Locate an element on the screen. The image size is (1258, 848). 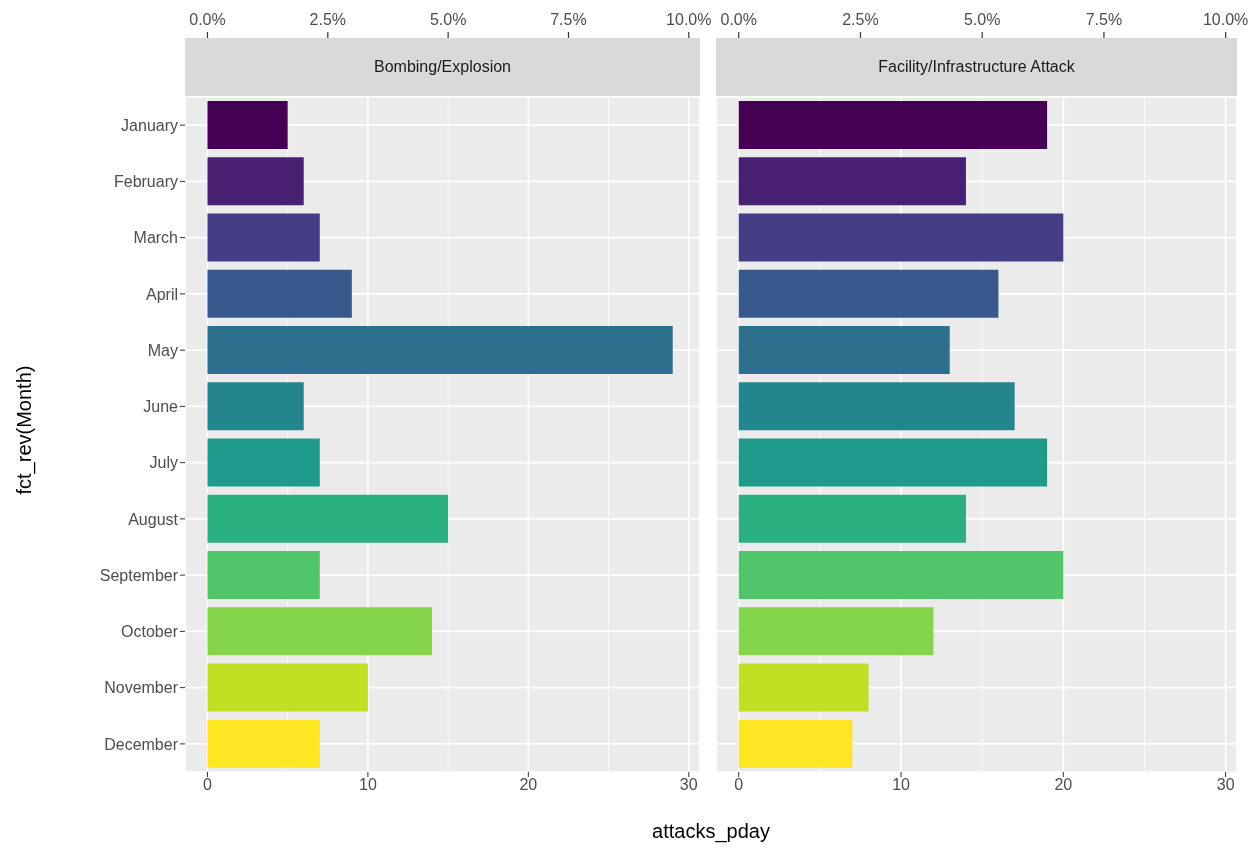
y-tick-label: May is located at coordinates (162, 350).